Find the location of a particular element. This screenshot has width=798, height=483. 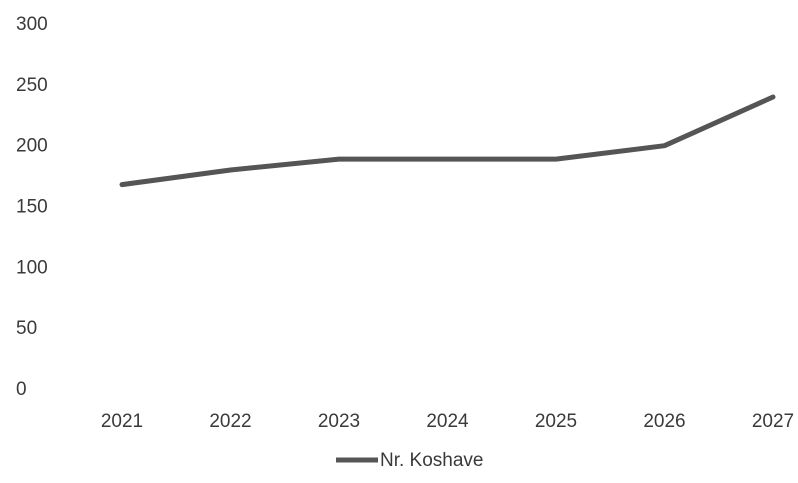

x-tick-label: 2027 is located at coordinates (773, 421).